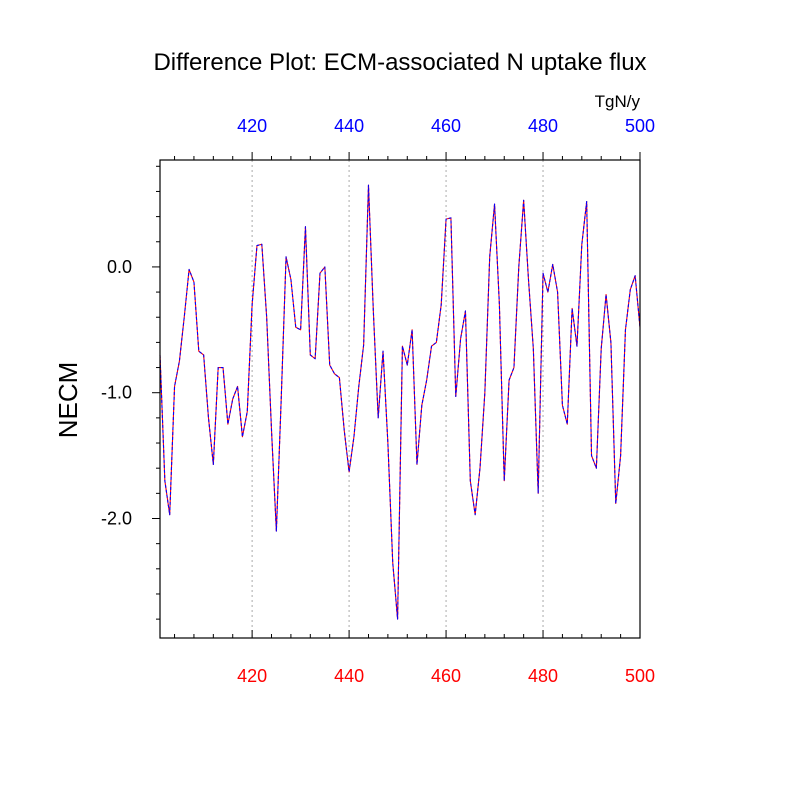 The image size is (800, 800). What do you see at coordinates (349, 676) in the screenshot?
I see `x-tick-label-bottom: 440` at bounding box center [349, 676].